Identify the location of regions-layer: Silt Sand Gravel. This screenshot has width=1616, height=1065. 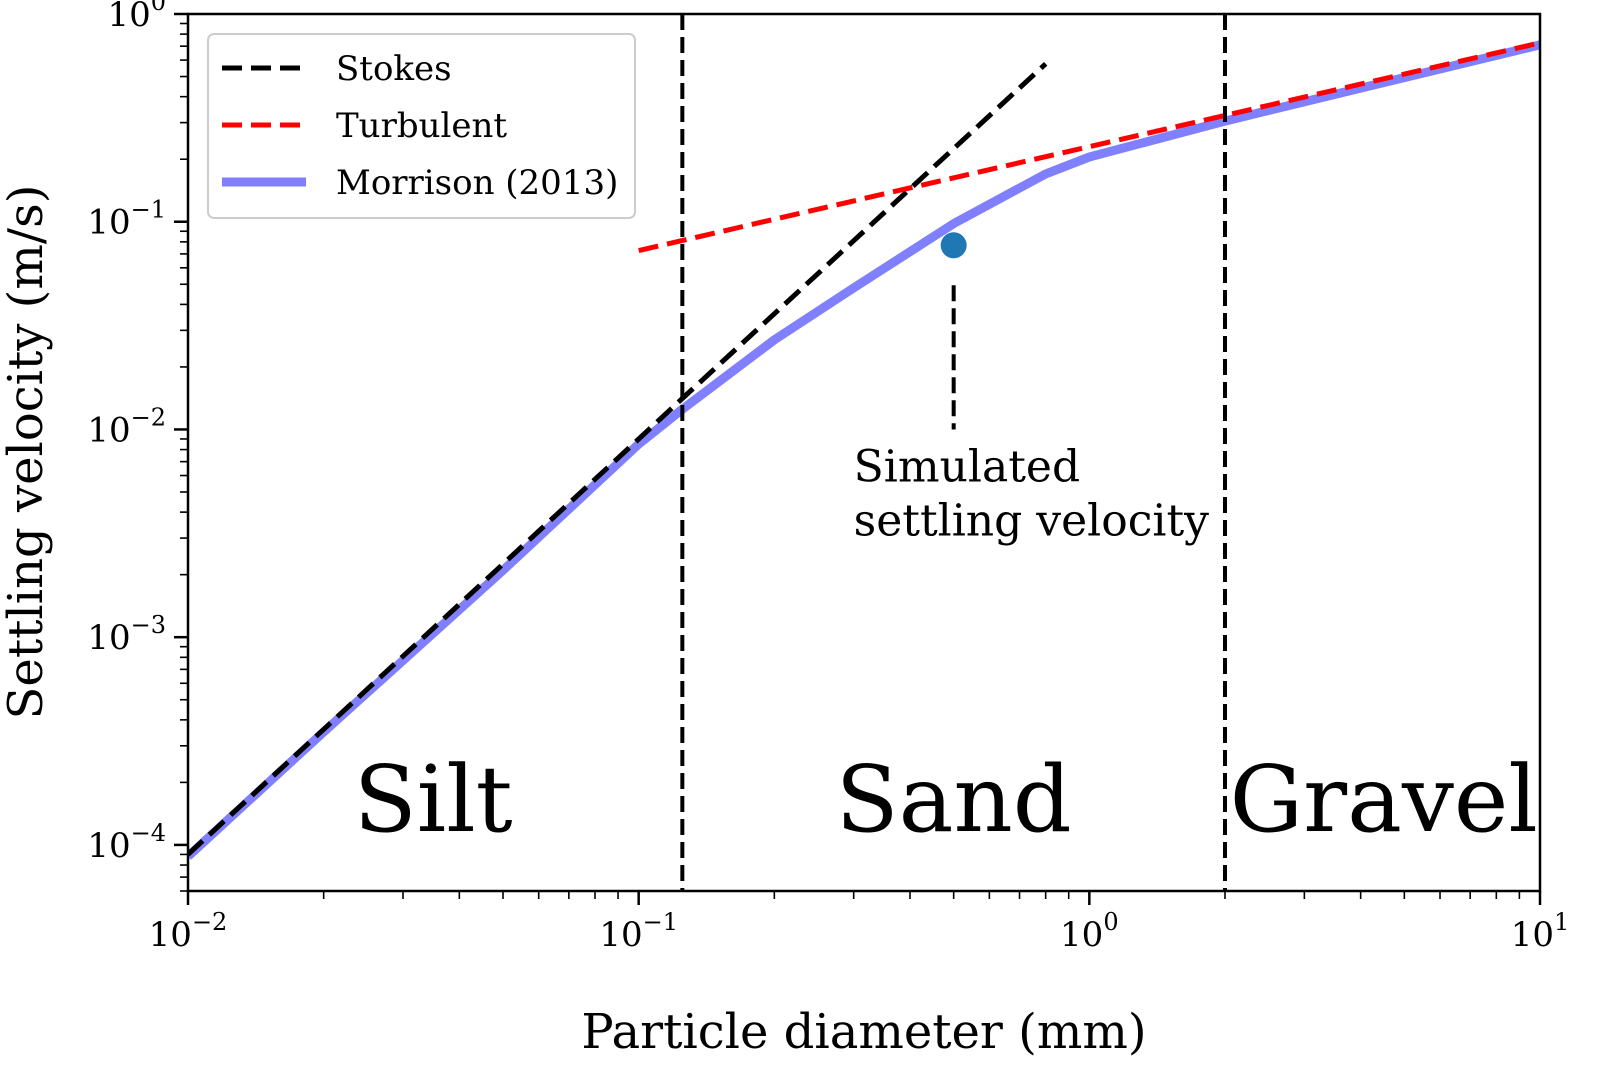
(946, 799).